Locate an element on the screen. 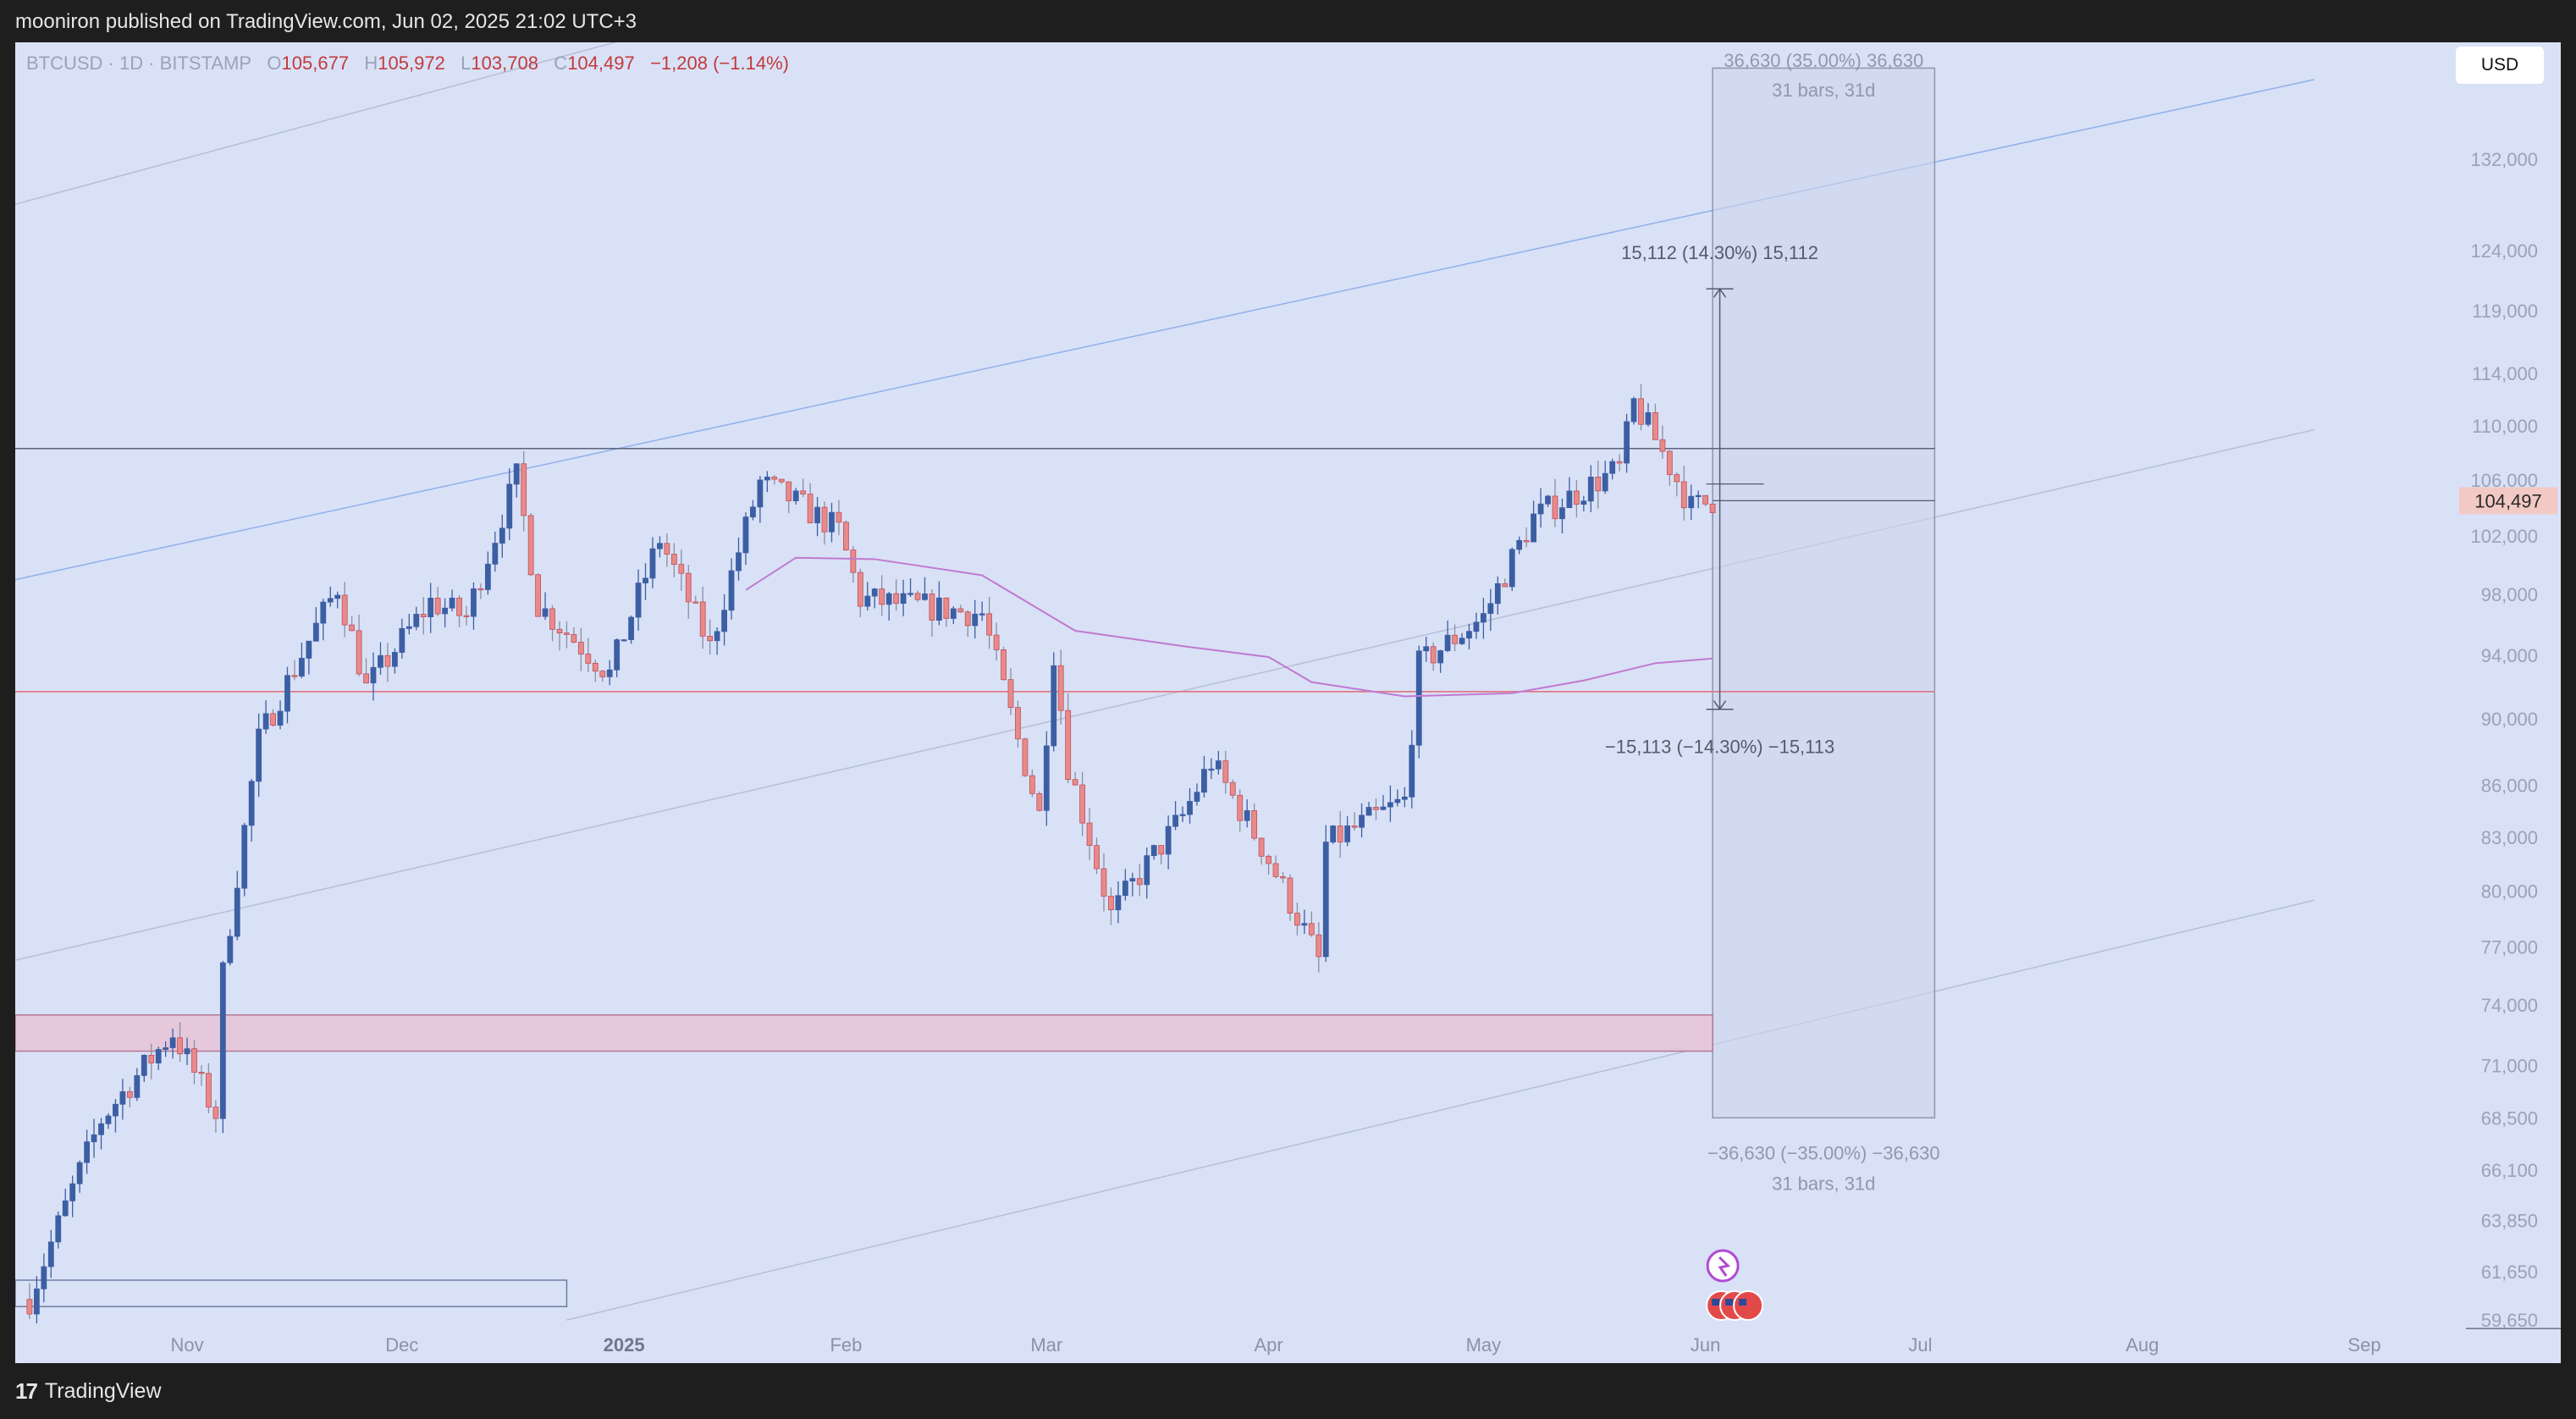  currency-button: USD is located at coordinates (2500, 65).